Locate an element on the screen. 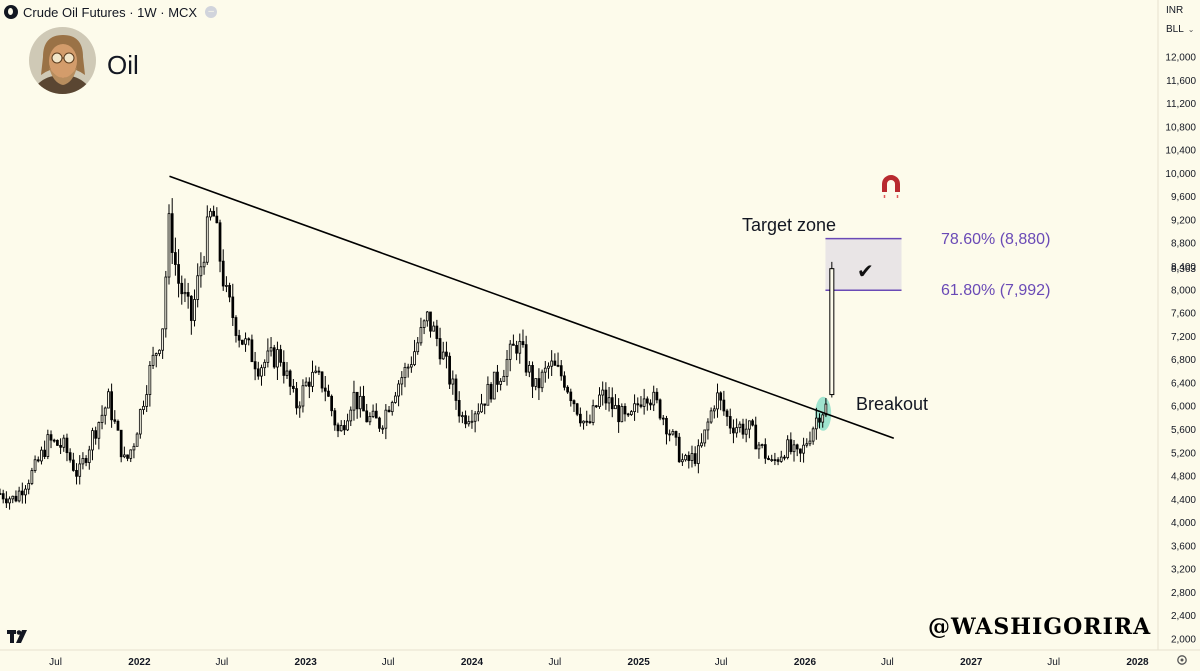 The image size is (1200, 671). x-tick-label: 2023 is located at coordinates (306, 662).